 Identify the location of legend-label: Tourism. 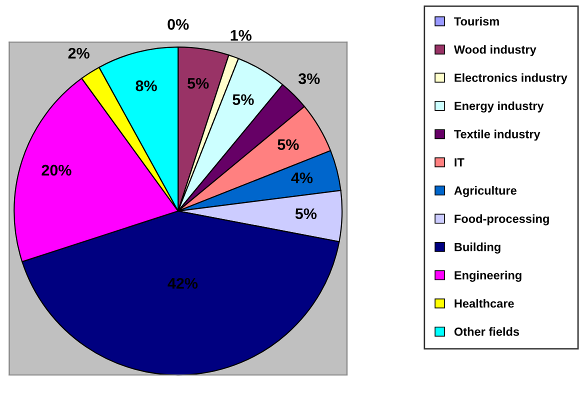
(476, 21).